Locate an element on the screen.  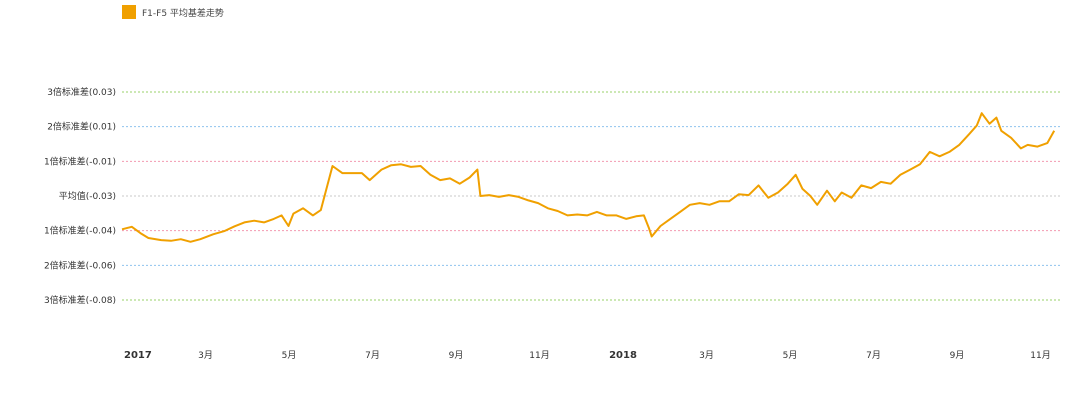
legend-swatch is located at coordinates (129, 12).